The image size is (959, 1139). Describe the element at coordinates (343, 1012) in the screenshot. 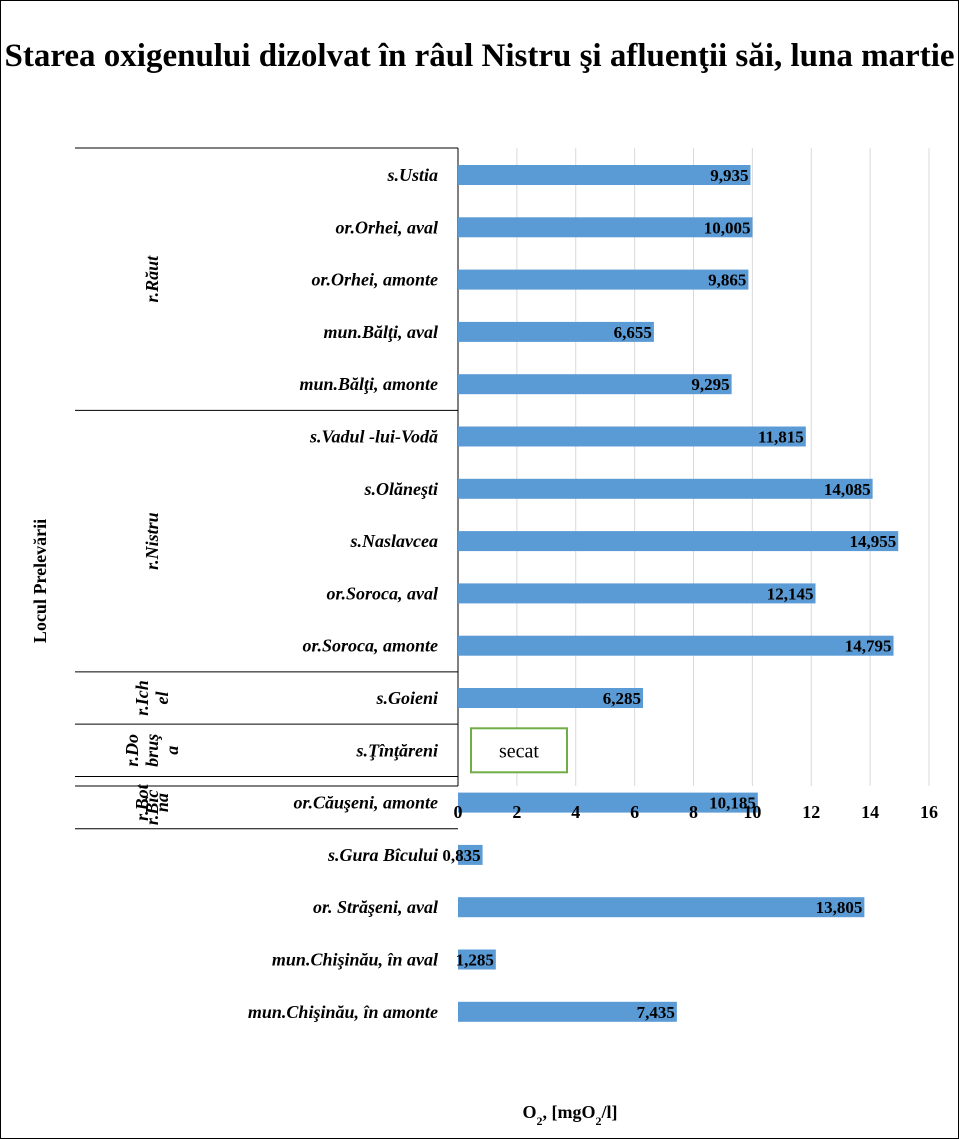

I see `category-label: mun.Chişinău, în amonte` at that location.